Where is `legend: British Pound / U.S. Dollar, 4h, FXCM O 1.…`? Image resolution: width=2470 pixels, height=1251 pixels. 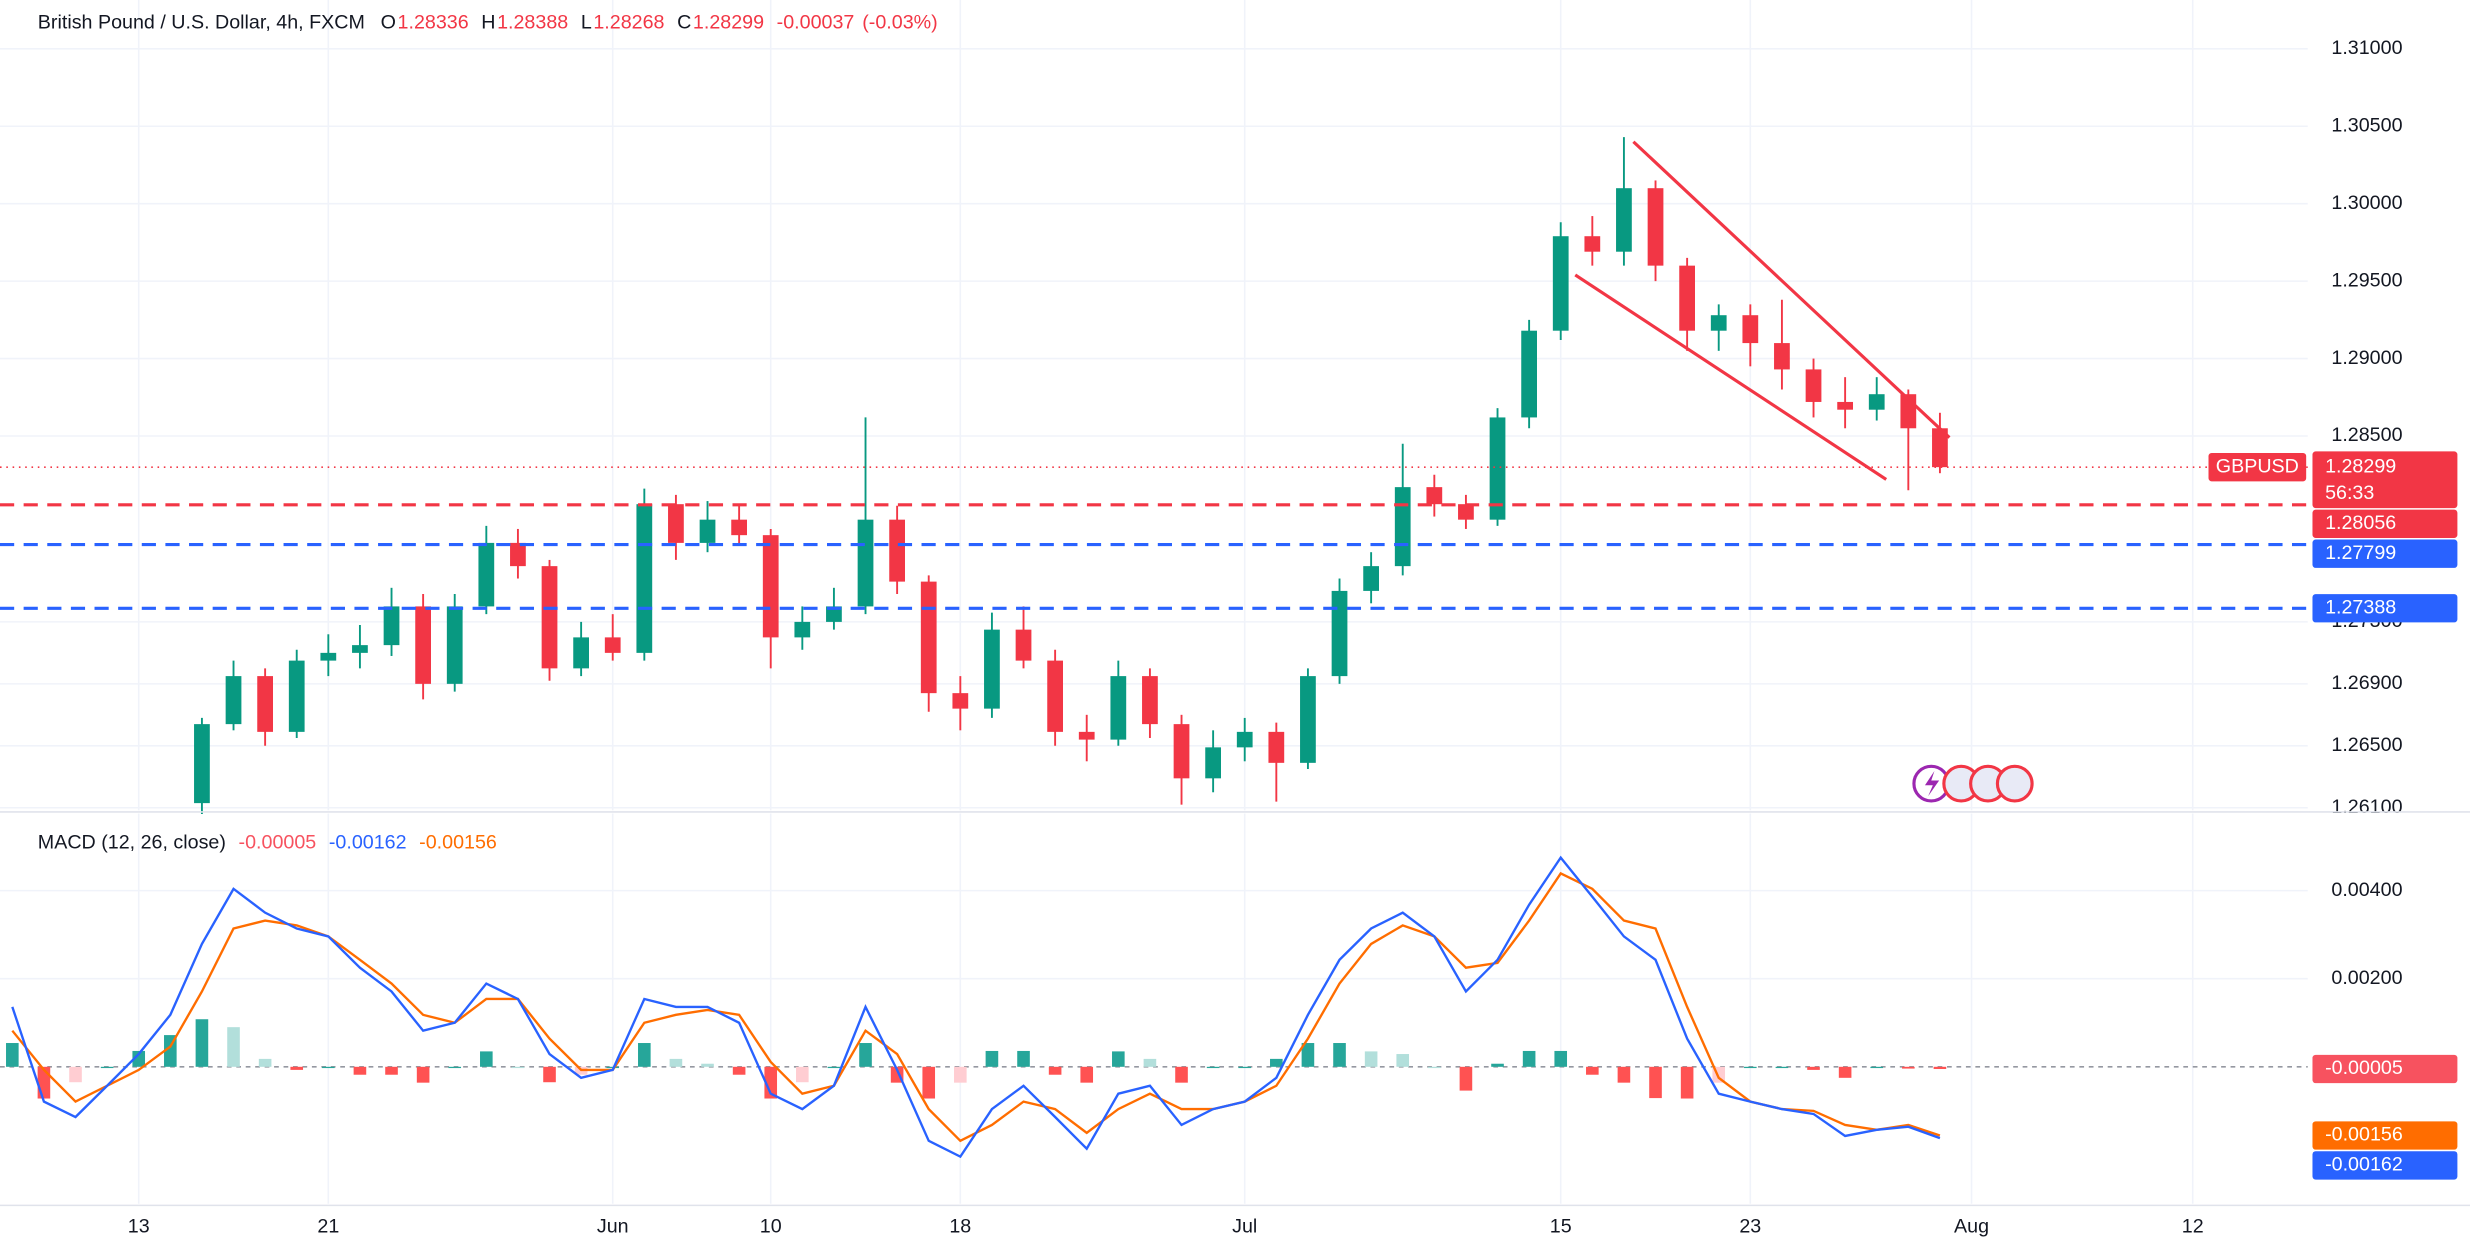
legend: British Pound / U.S. Dollar, 4h, FXCM O 1.… is located at coordinates (488, 23).